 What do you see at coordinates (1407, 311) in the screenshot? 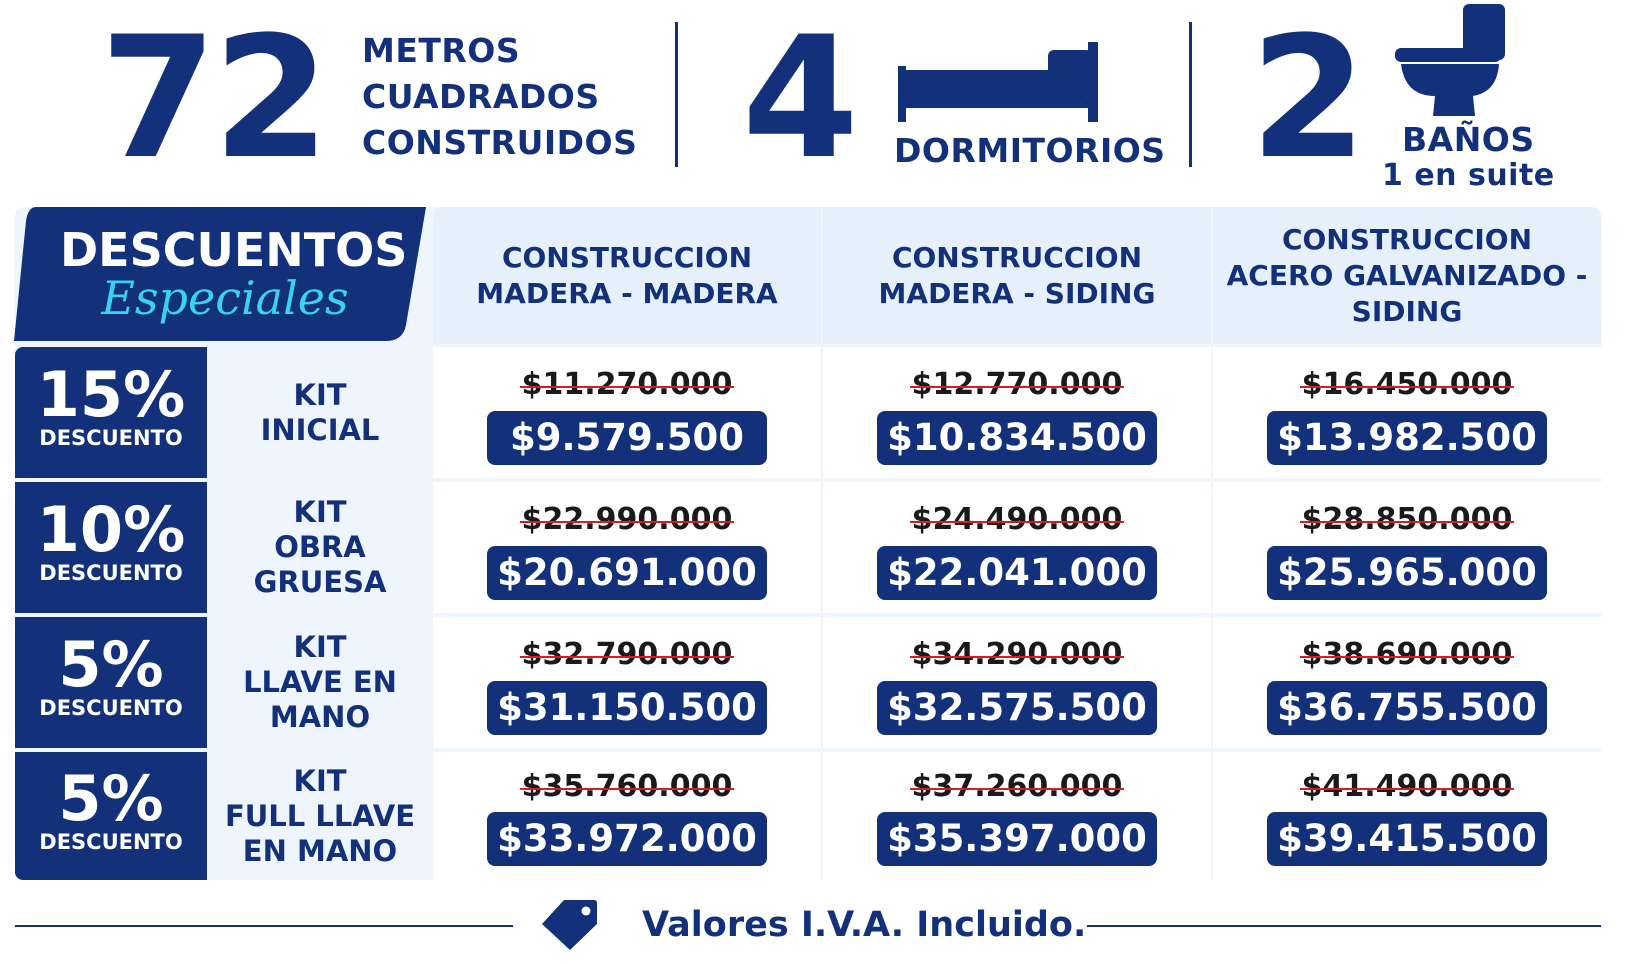
I see `column-header-line: SIDING` at bounding box center [1407, 311].